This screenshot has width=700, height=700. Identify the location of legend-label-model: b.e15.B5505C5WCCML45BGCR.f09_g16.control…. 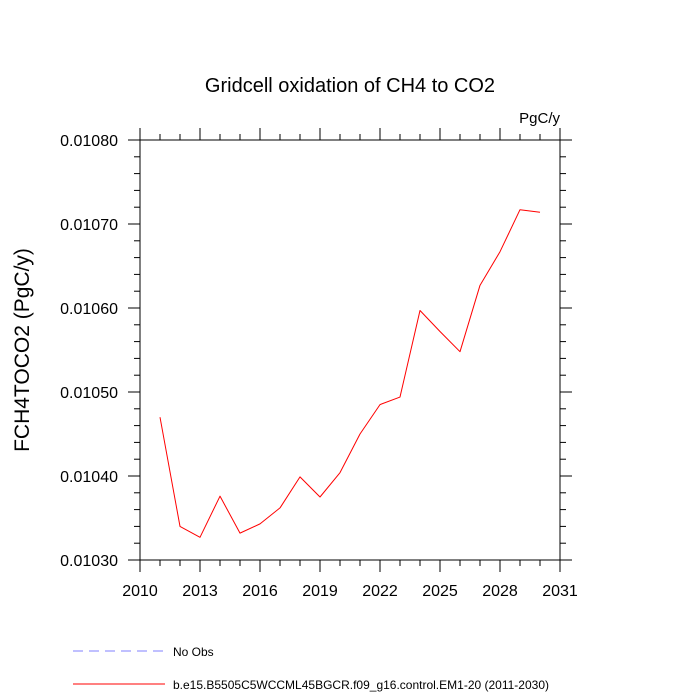
(361, 685).